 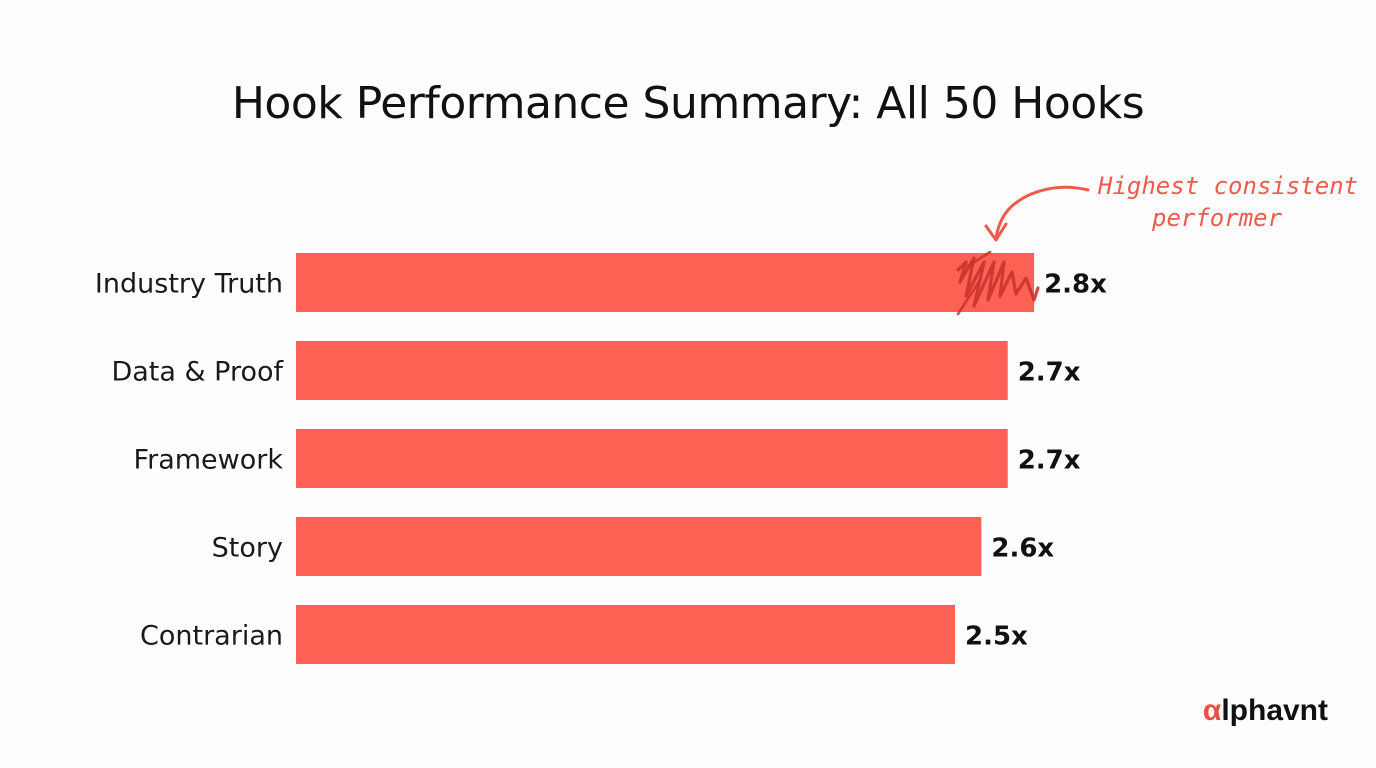 What do you see at coordinates (652, 458) in the screenshot?
I see `bar-framework` at bounding box center [652, 458].